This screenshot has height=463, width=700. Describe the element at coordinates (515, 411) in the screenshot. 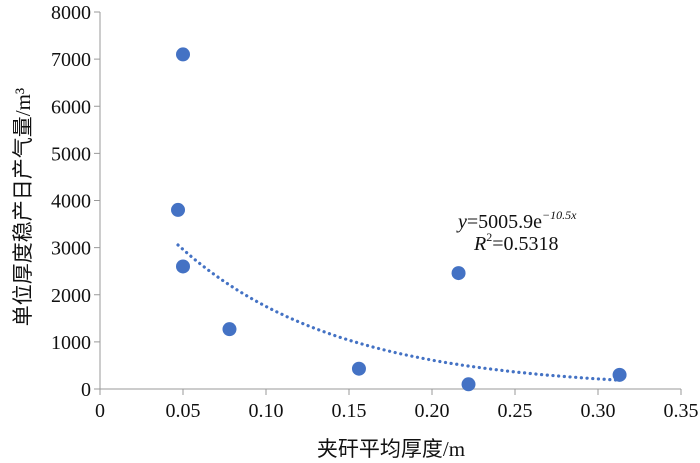

I see `x-tick-label: 0.25` at that location.